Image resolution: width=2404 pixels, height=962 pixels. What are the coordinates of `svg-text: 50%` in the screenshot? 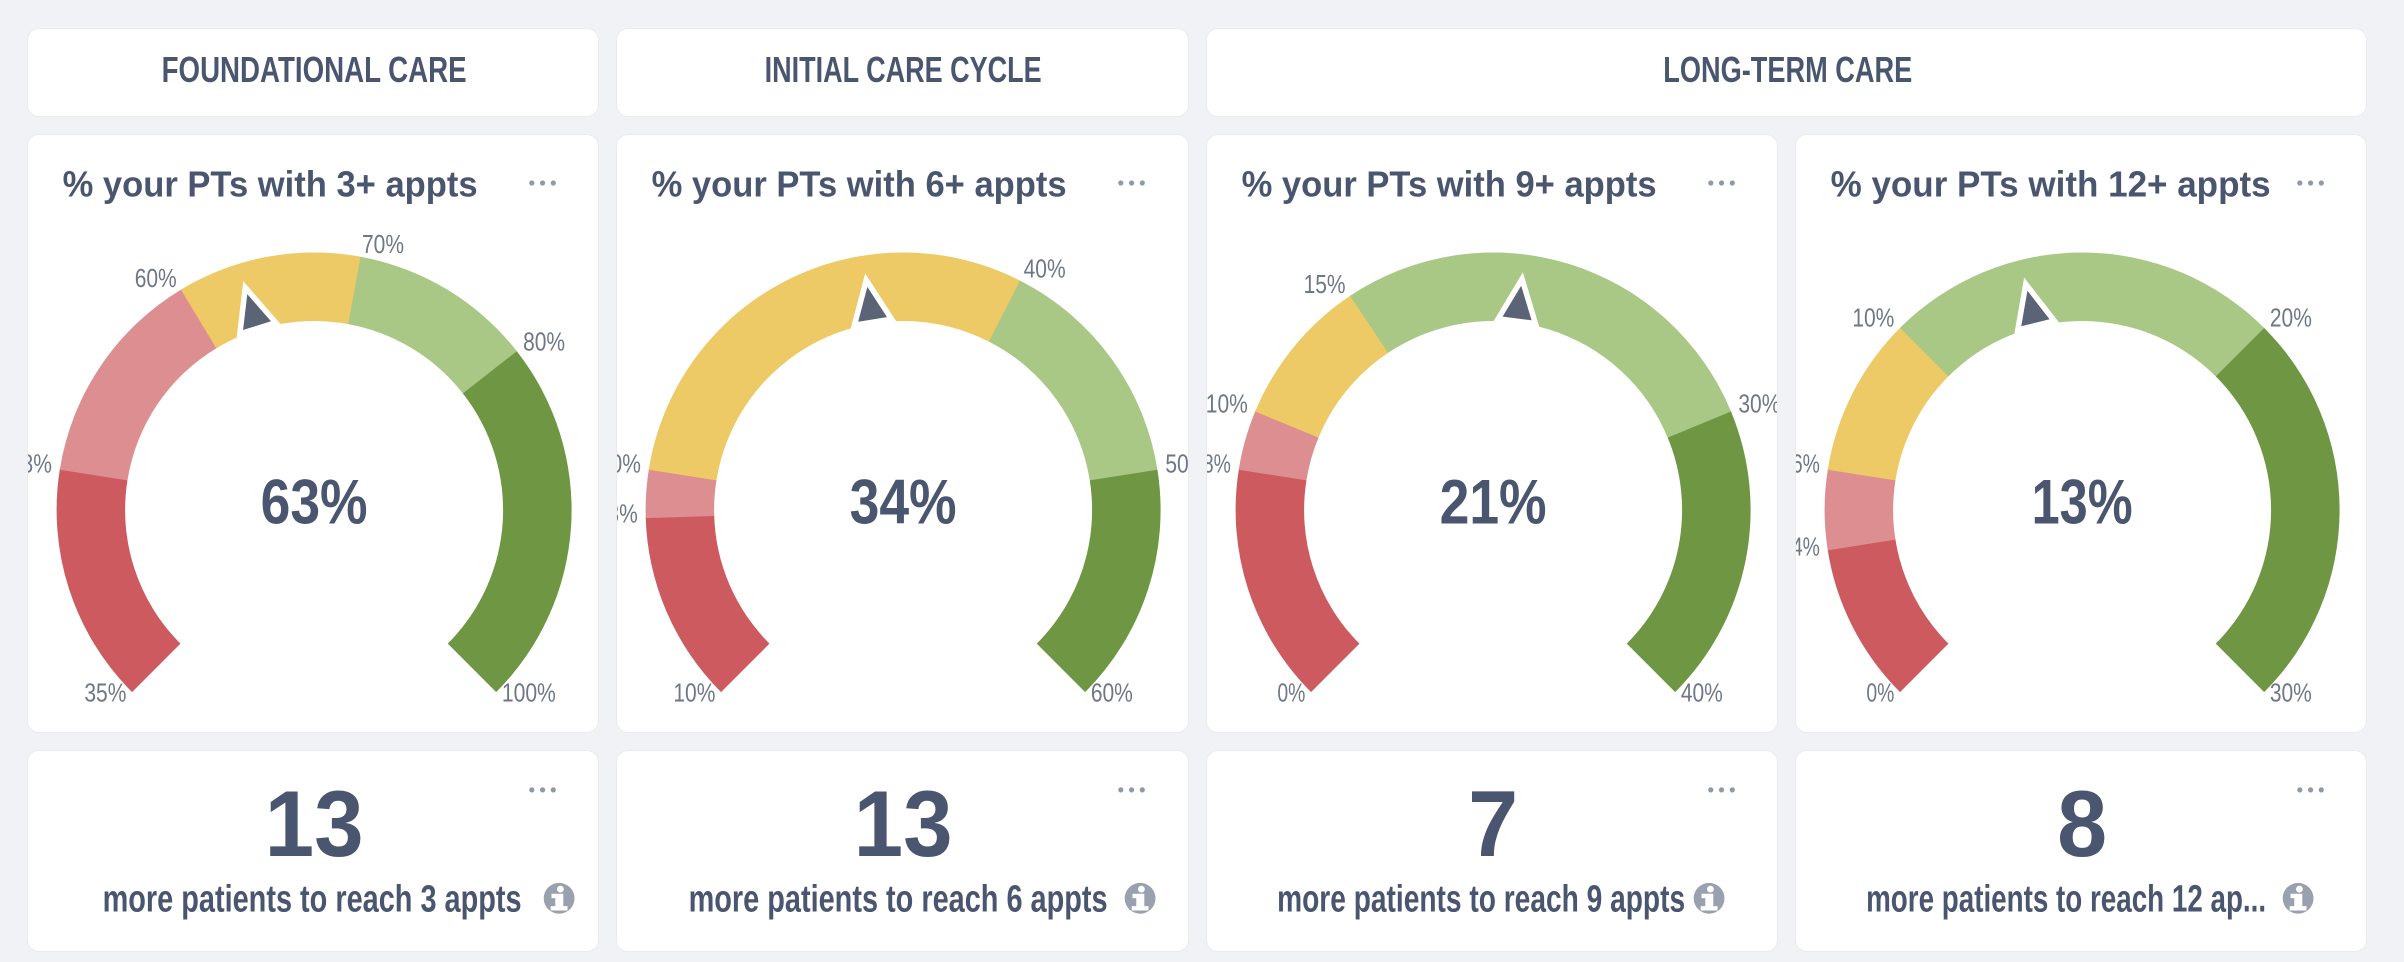 It's located at (1177, 463).